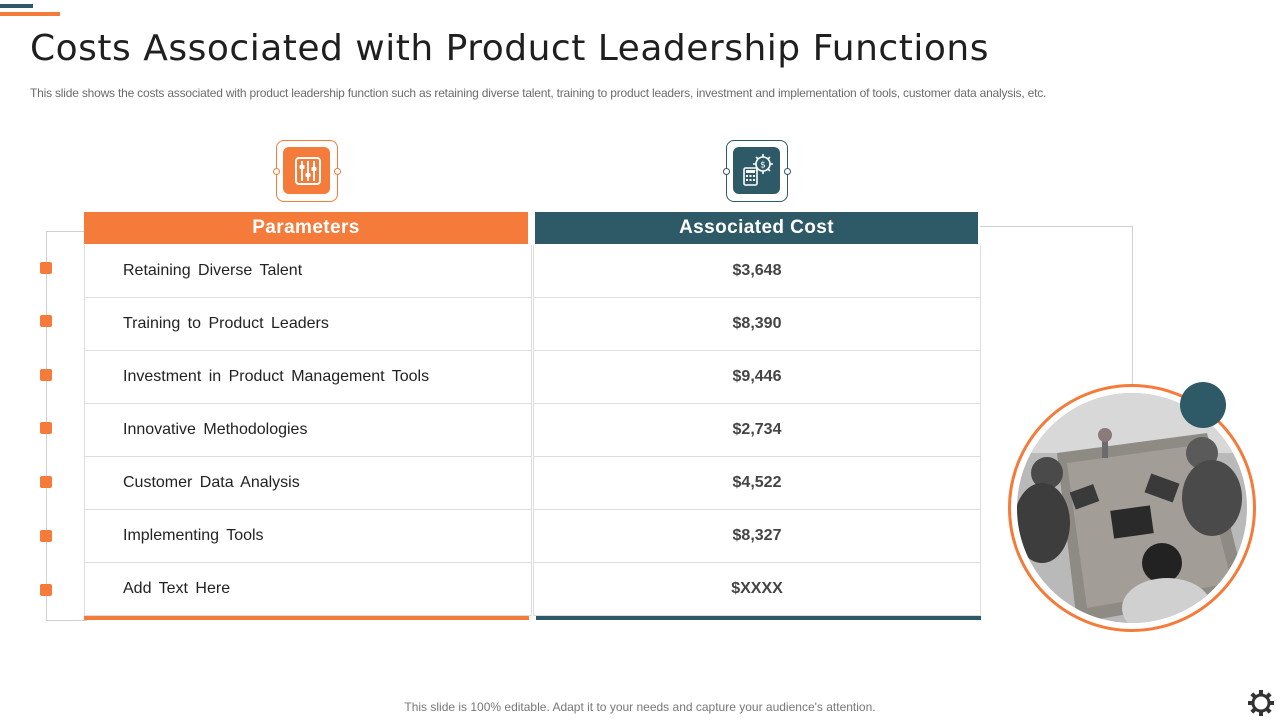  I want to click on table-frame-left, so click(66, 426).